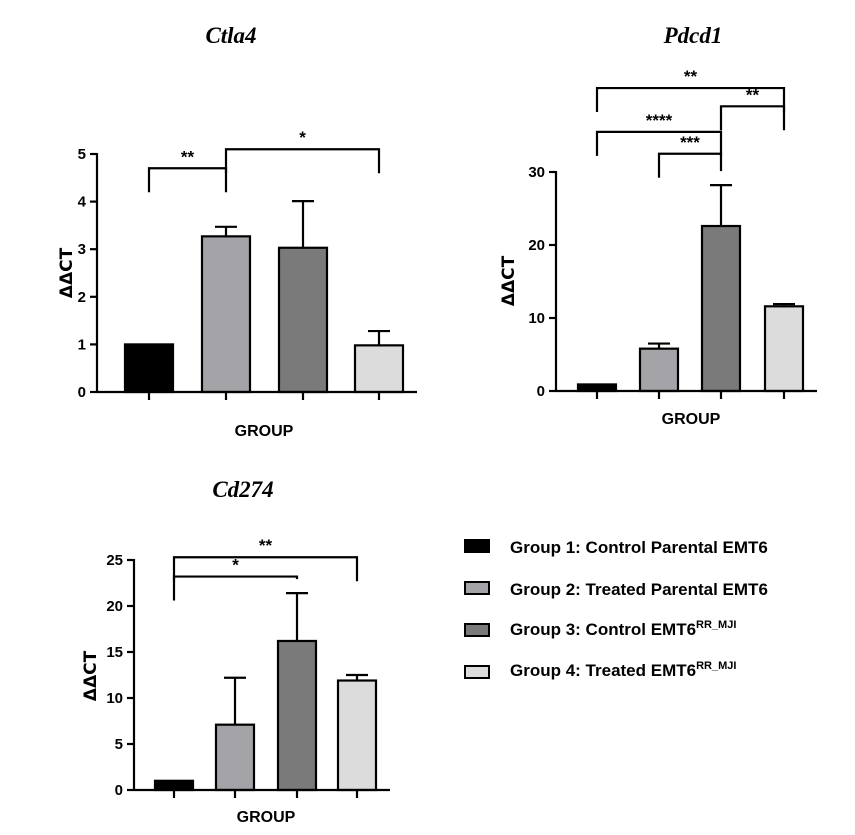  Describe the element at coordinates (230, 35) in the screenshot. I see `chart-title: Ctla4` at that location.